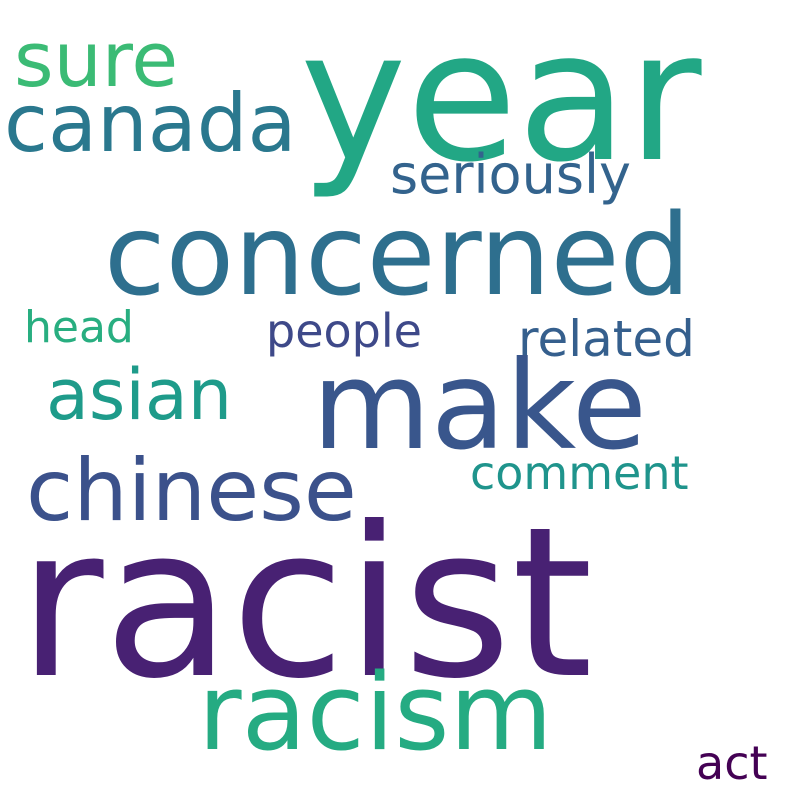 This screenshot has width=800, height=800. What do you see at coordinates (96, 59) in the screenshot?
I see `word-sure: sure` at bounding box center [96, 59].